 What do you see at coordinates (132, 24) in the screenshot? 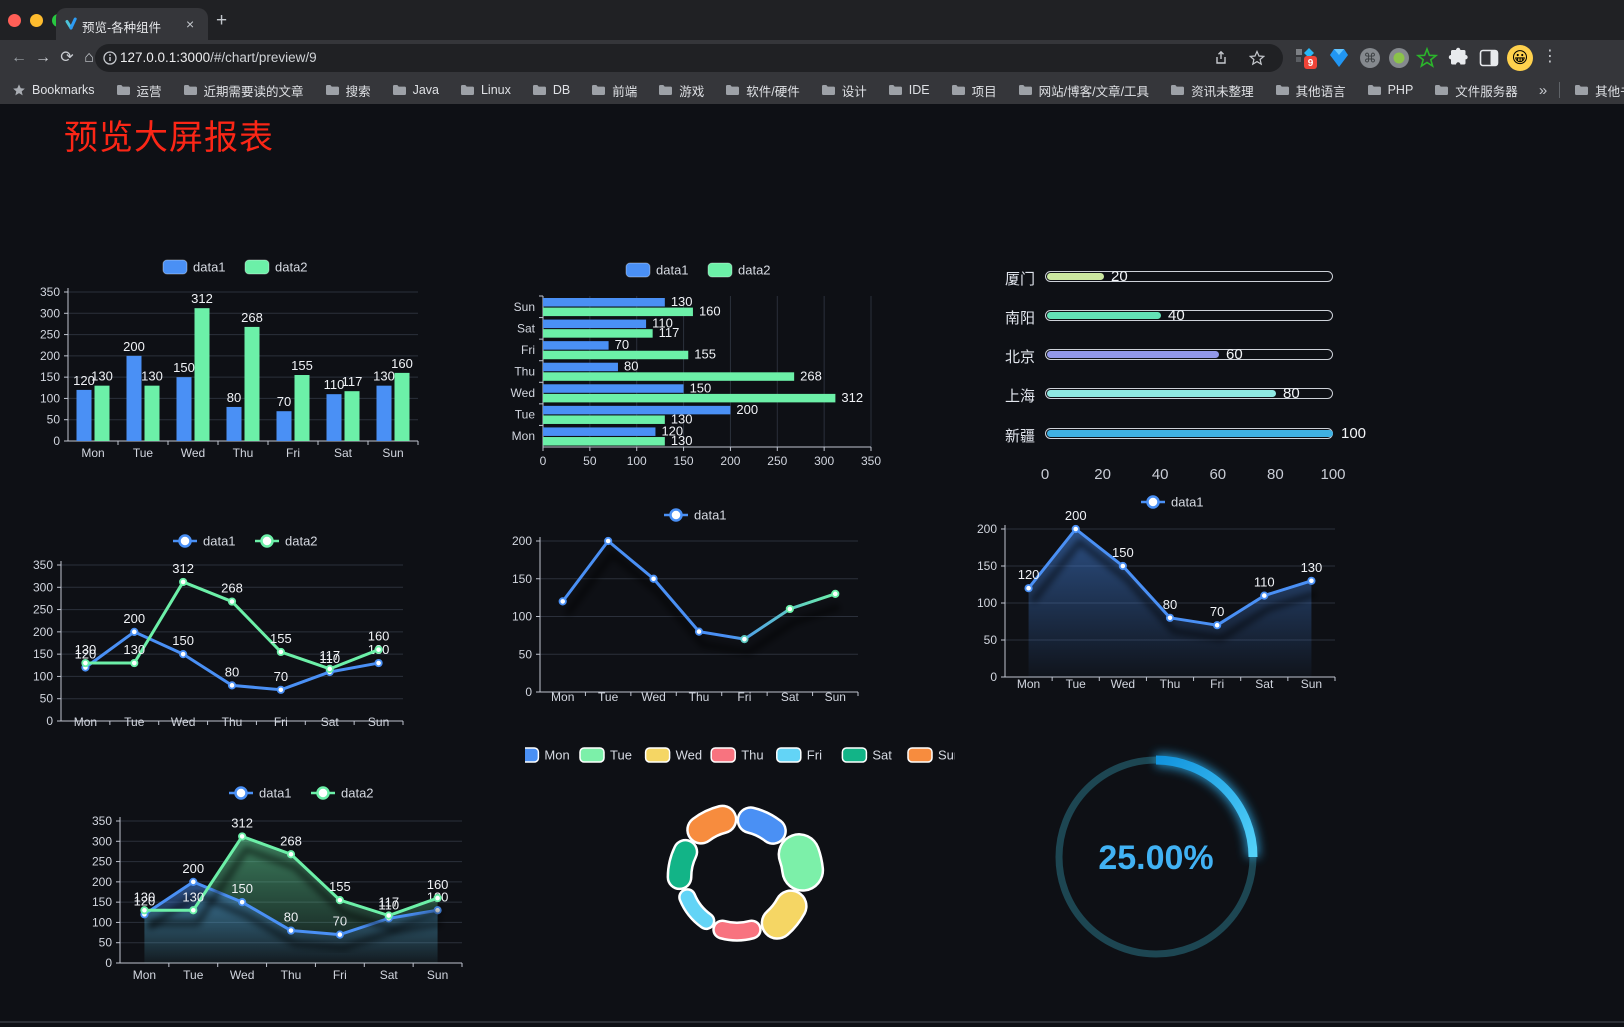
I see `browser-tab: 预览-各种组件 ×` at bounding box center [132, 24].